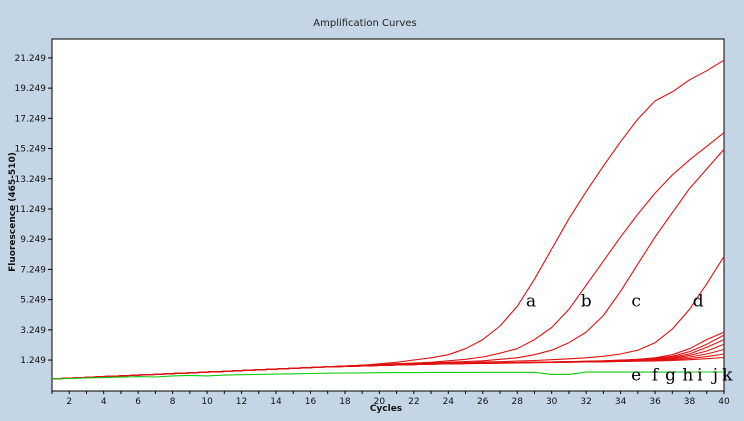 This screenshot has width=744, height=421. I want to click on y-tick-label: 11.249, so click(31, 210).